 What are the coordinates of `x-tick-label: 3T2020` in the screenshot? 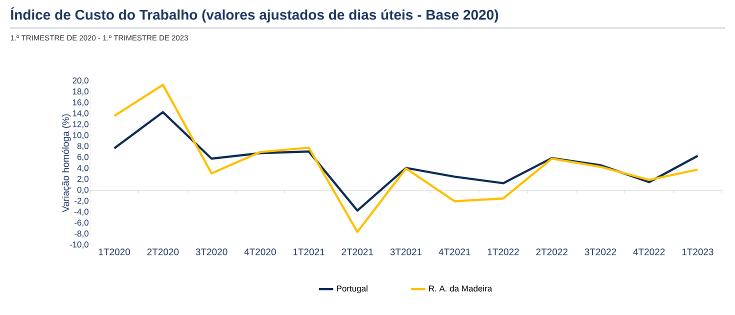 It's located at (212, 252).